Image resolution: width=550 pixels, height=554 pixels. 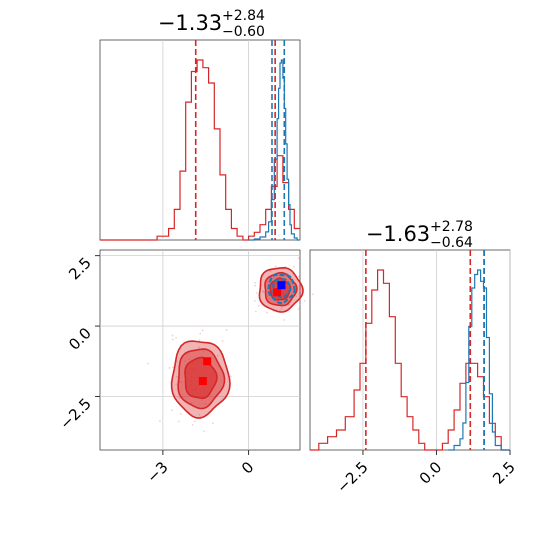 What do you see at coordinates (243, 32) in the screenshot?
I see `title-0-lower: −0.60` at bounding box center [243, 32].